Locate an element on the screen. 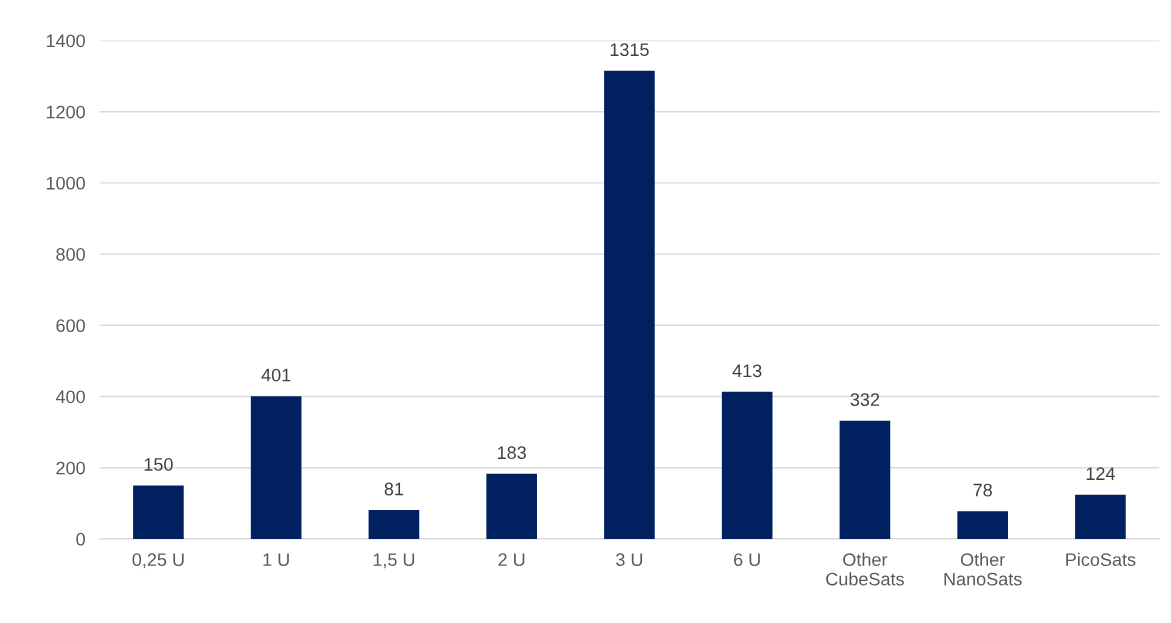 Image resolution: width=1171 pixels, height=623 pixels. x-tick-label: Other NanoSats is located at coordinates (983, 569).